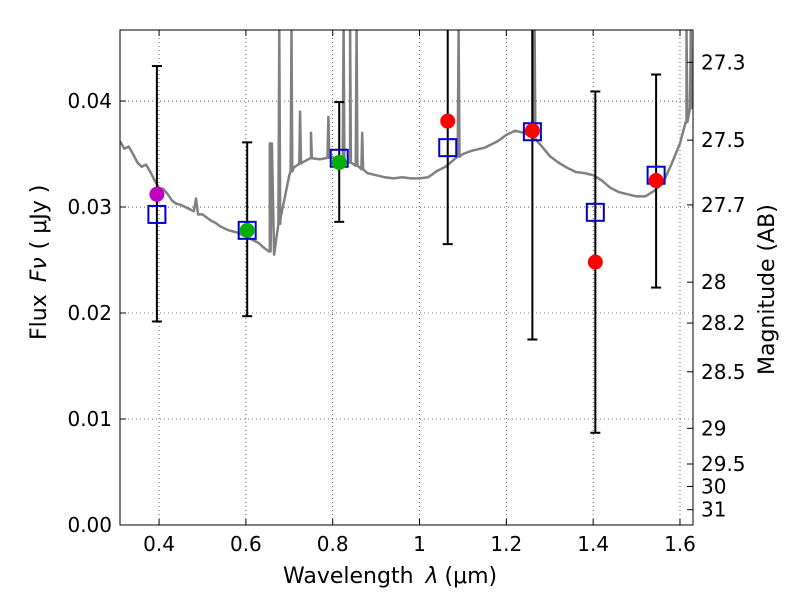 The image size is (800, 600). I want to click on x-tick-label: 0.4, so click(159, 544).